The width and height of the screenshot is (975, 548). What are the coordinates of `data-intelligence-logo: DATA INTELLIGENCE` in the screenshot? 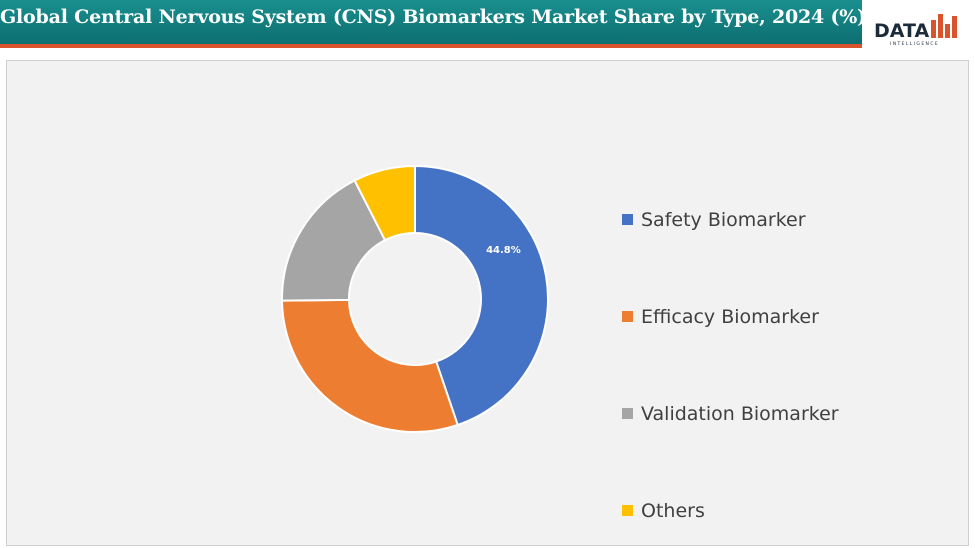 It's located at (919, 28).